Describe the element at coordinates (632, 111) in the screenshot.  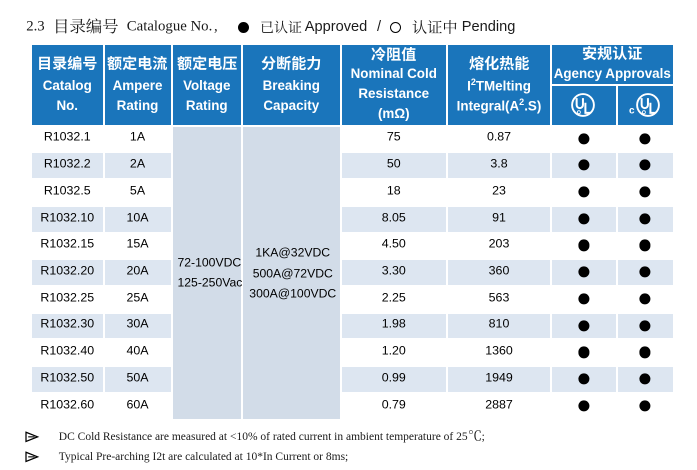
I see `svg-text: c` at that location.